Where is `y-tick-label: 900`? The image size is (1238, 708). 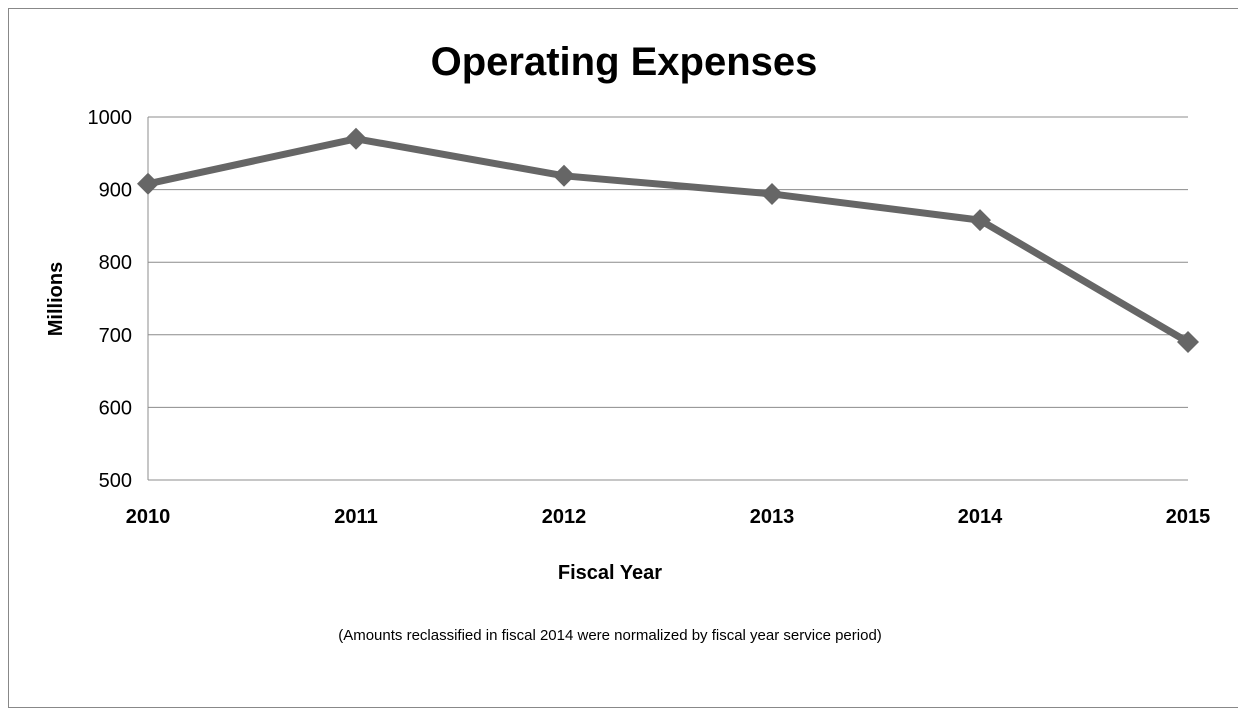
y-tick-label: 900 is located at coordinates (115, 191).